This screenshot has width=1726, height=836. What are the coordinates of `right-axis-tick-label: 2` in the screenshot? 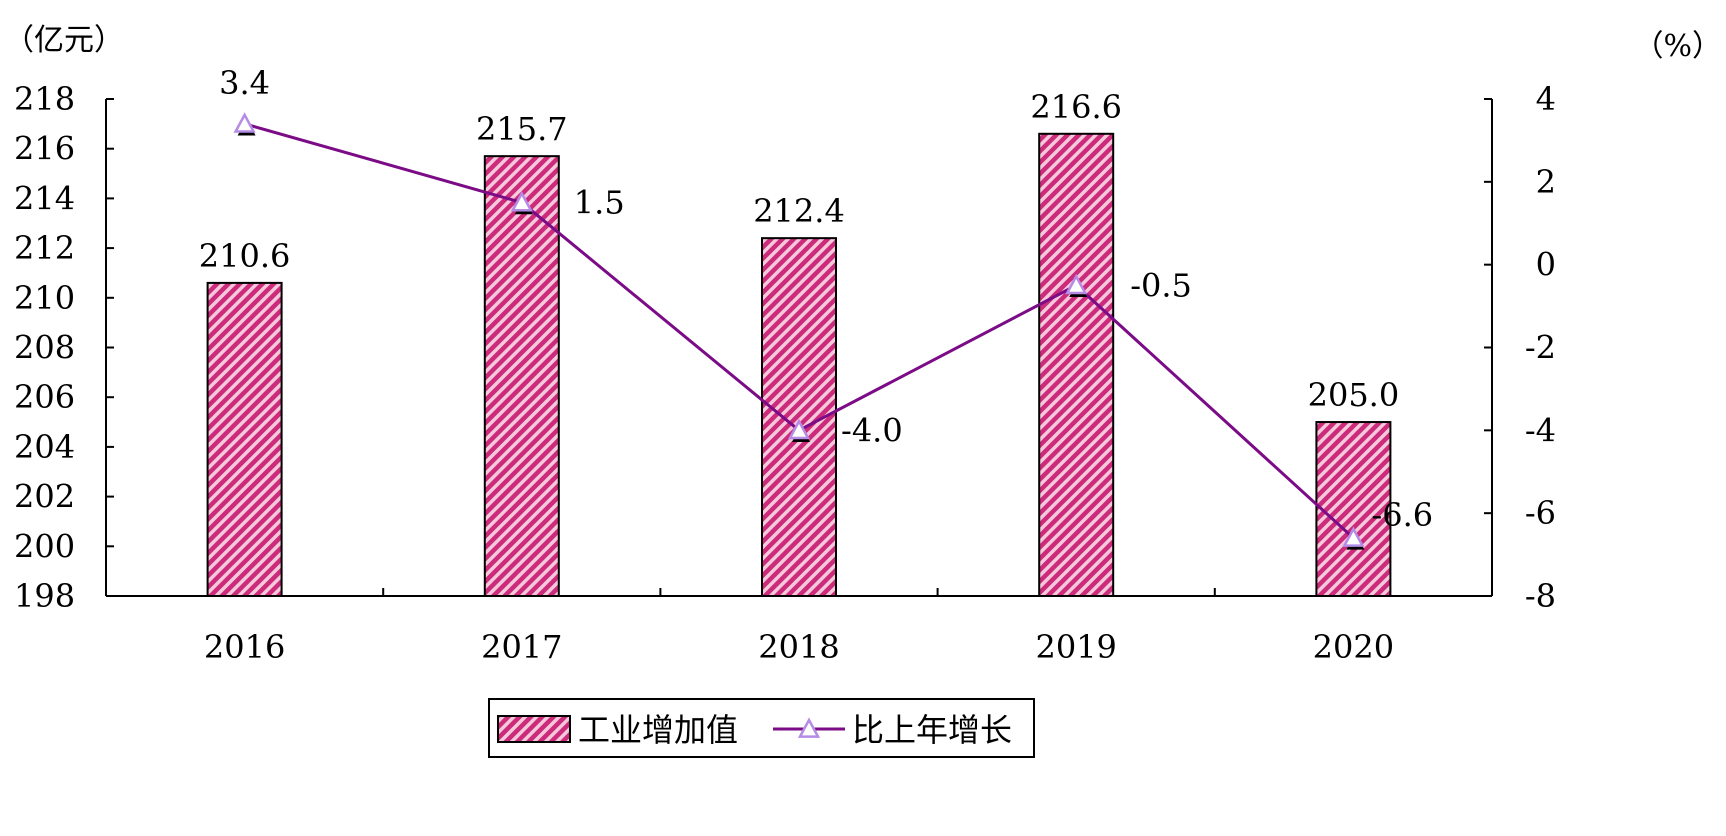 It's located at (1546, 182).